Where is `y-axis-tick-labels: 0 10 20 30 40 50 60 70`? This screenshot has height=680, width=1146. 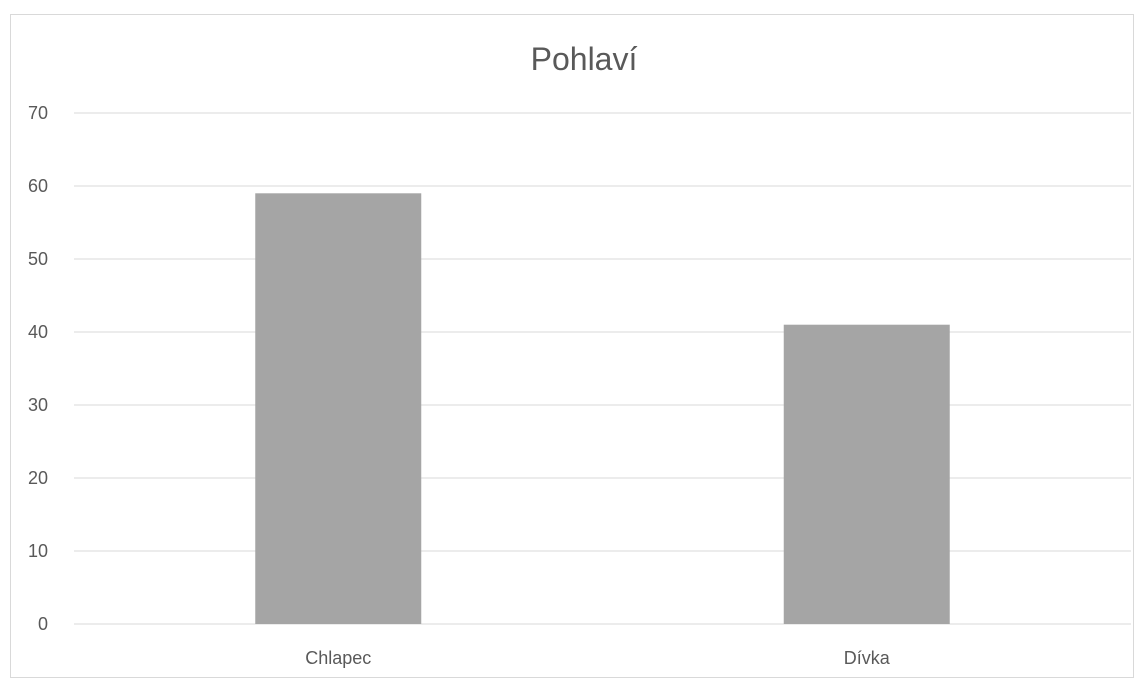 y-axis-tick-labels: 0 10 20 30 40 50 60 70 is located at coordinates (38, 368).